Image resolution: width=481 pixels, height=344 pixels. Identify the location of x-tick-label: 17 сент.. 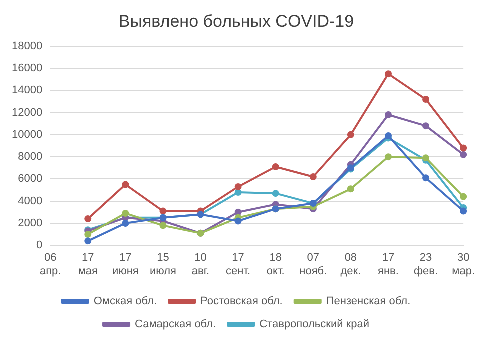
(238, 265).